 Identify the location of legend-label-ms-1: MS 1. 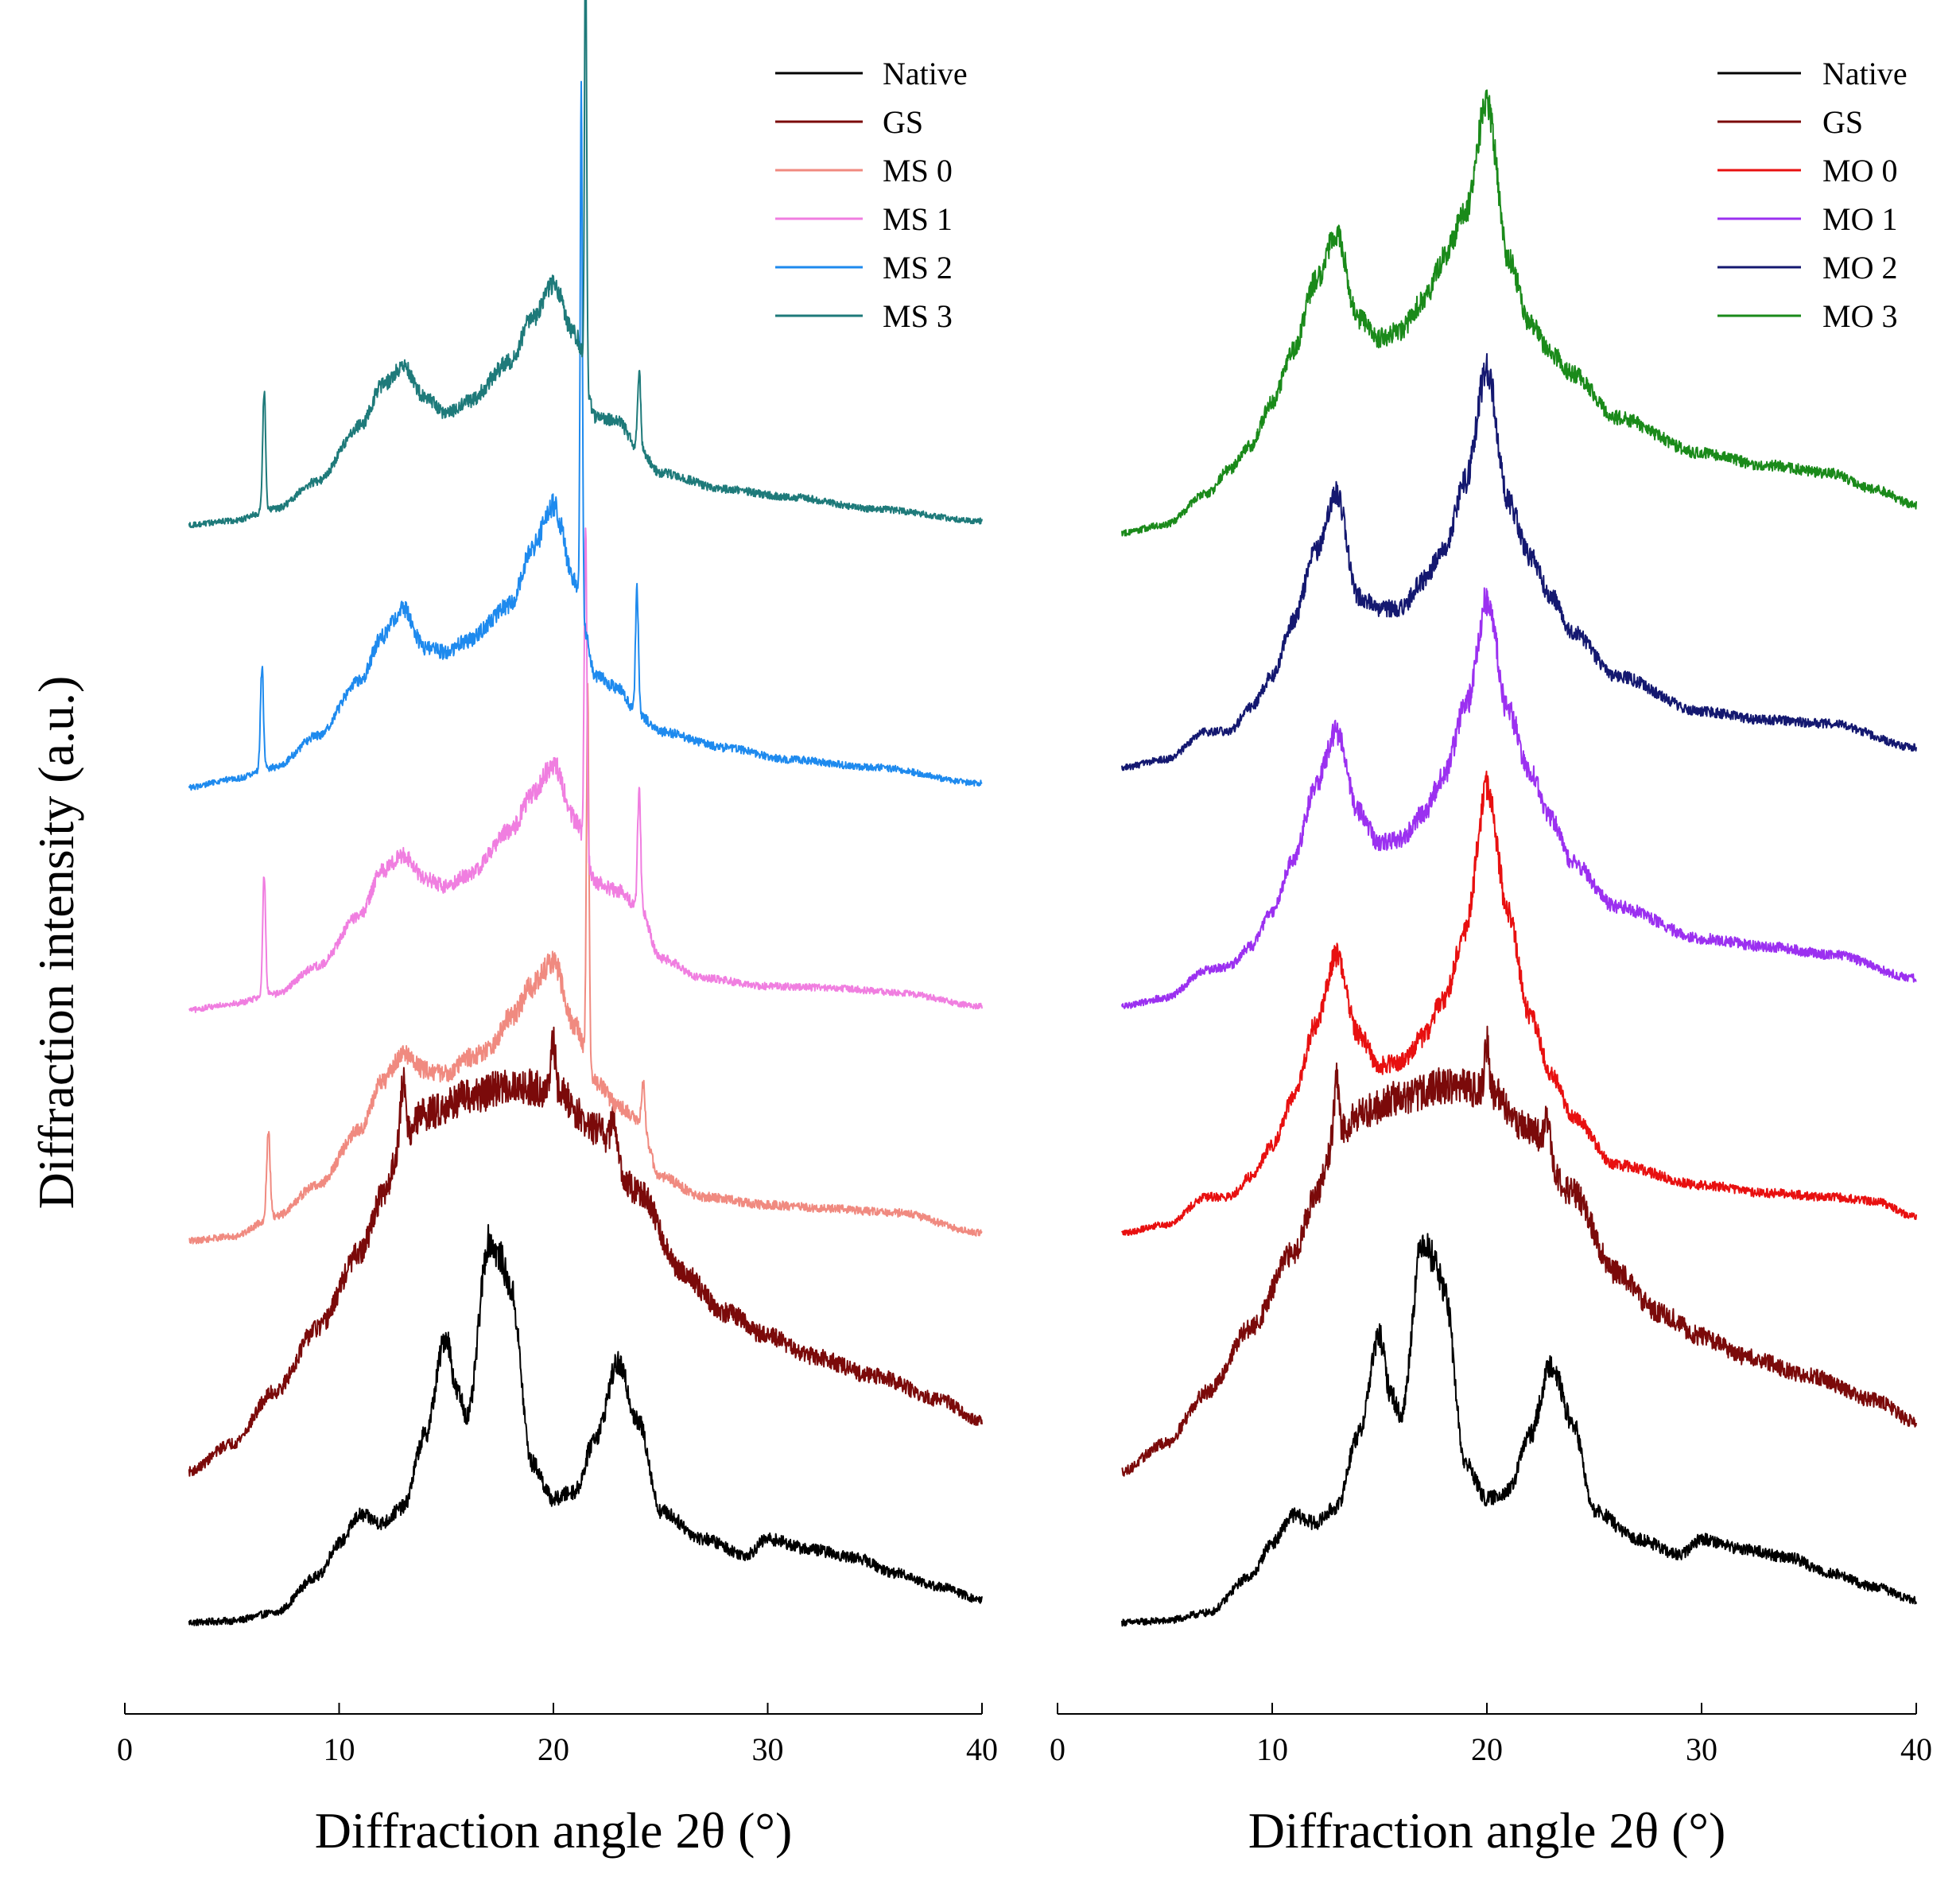
(918, 219).